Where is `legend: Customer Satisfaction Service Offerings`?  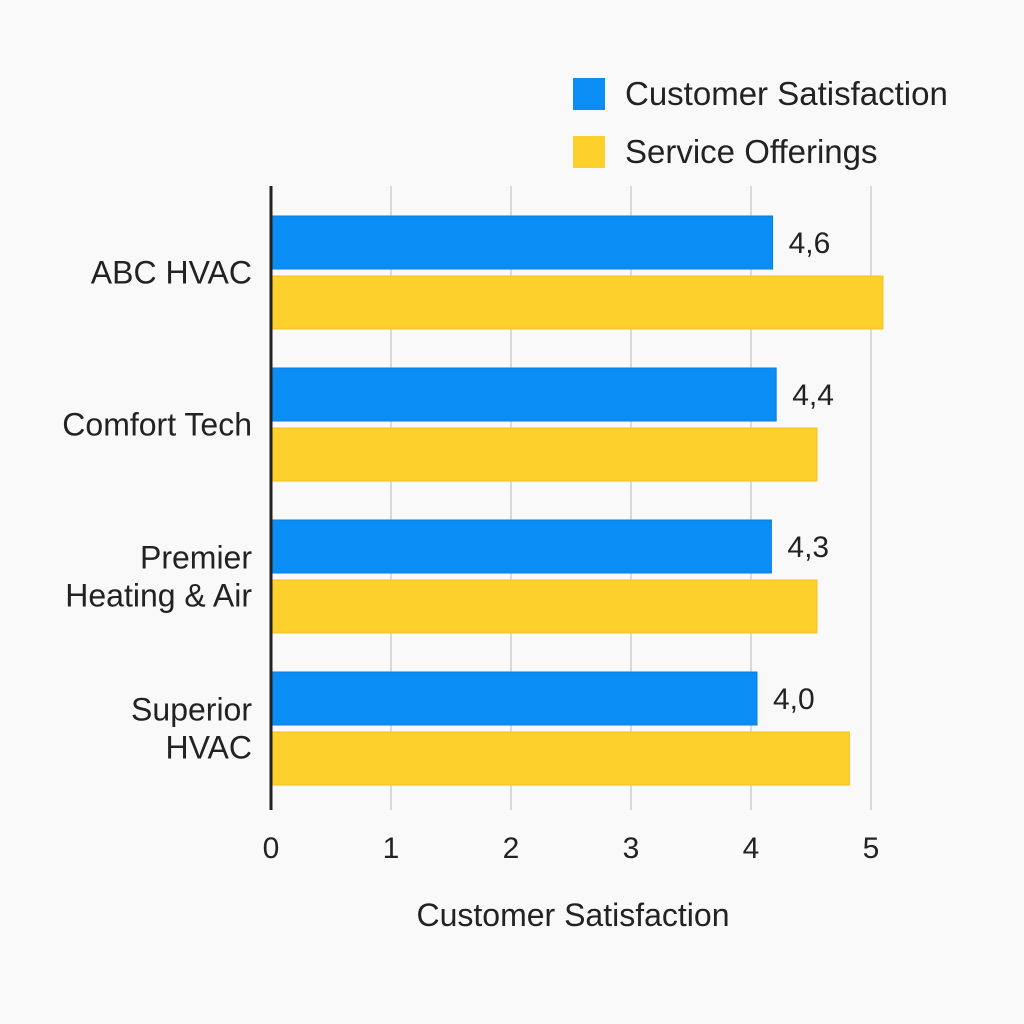
legend: Customer Satisfaction Service Offerings is located at coordinates (760, 122).